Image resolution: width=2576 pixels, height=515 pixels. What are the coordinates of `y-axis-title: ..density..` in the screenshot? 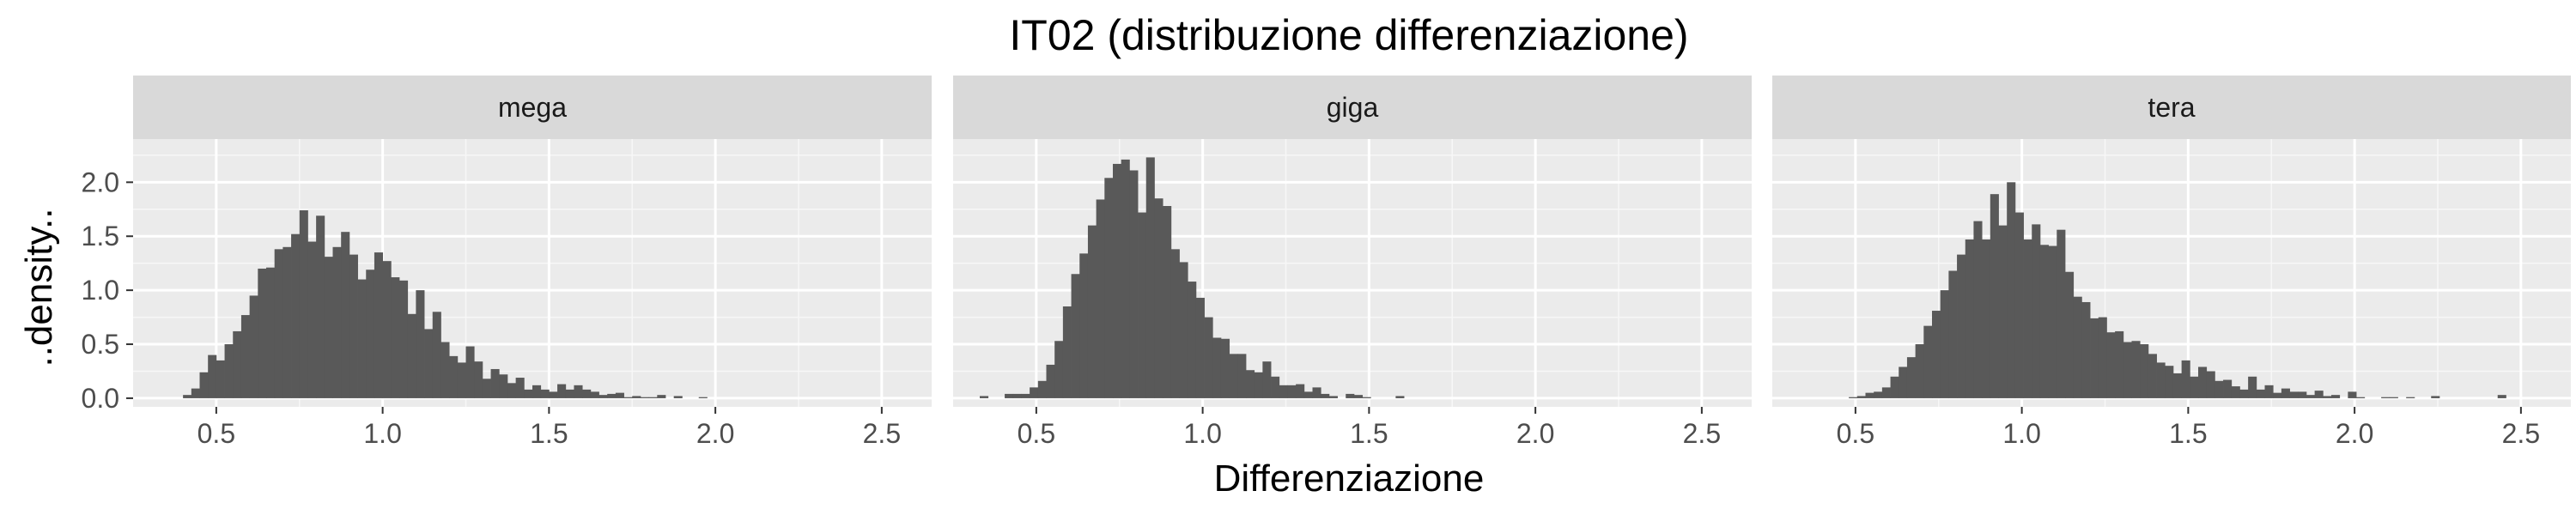 It's located at (39, 287).